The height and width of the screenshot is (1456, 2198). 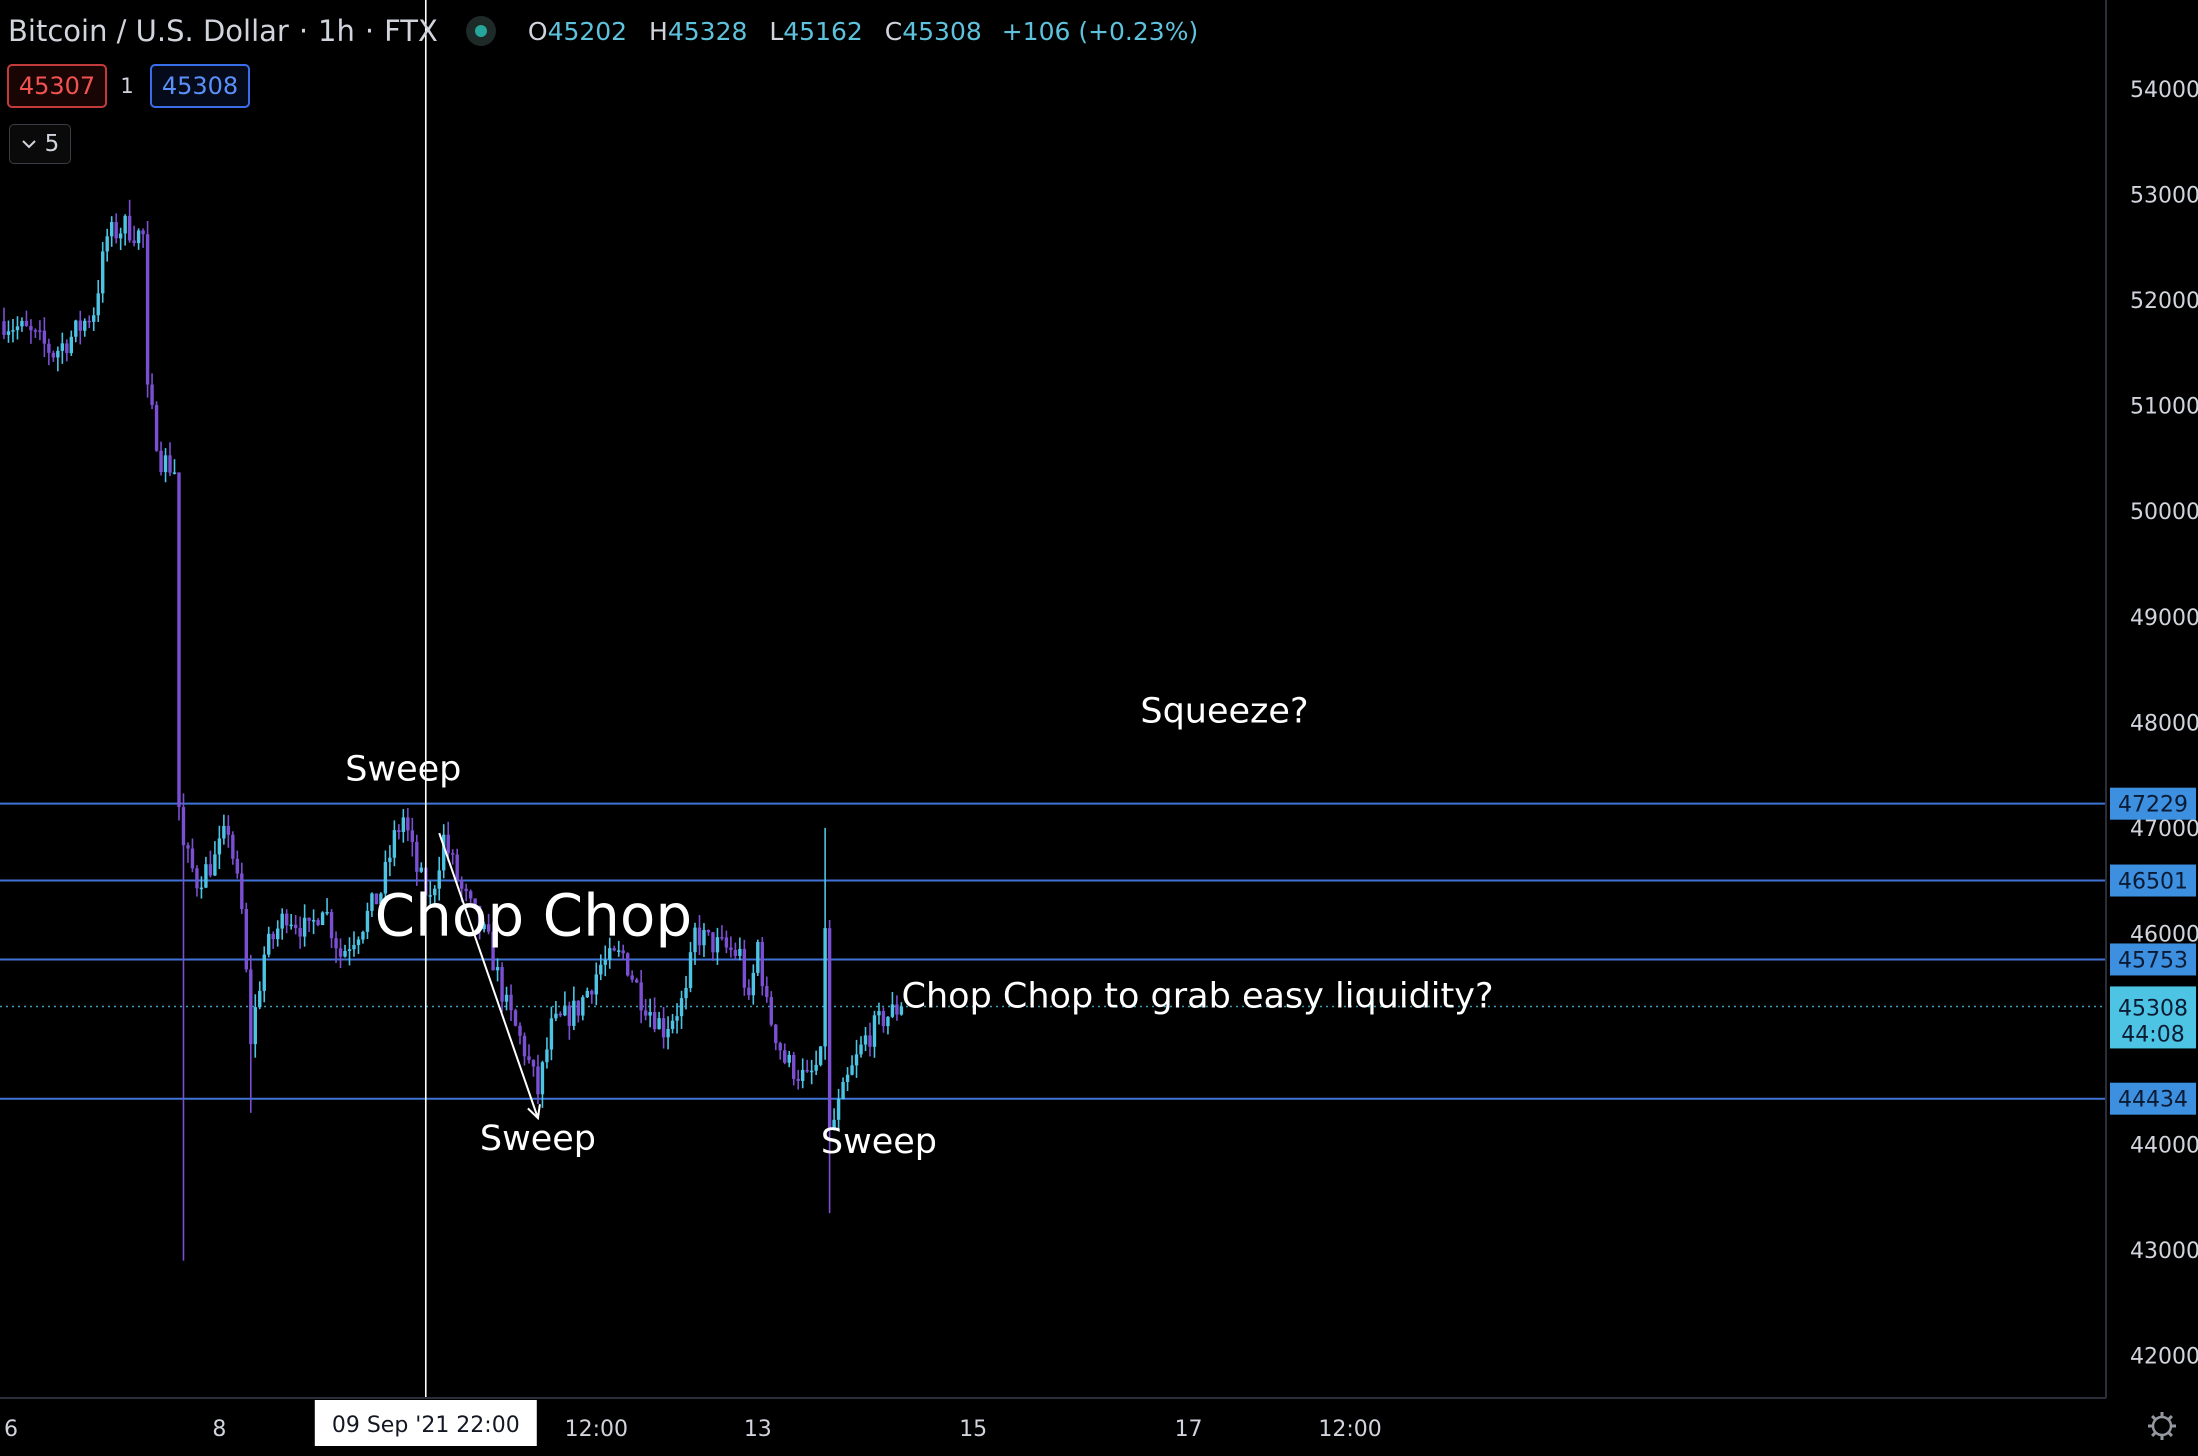 What do you see at coordinates (200, 86) in the screenshot?
I see `buy-button: 45308` at bounding box center [200, 86].